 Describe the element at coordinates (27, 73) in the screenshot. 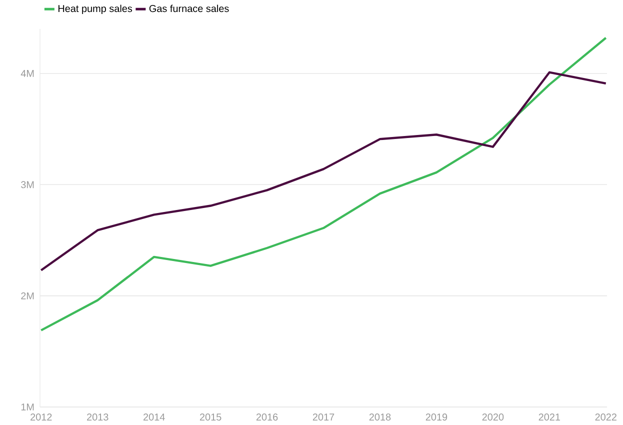

I see `y-tick-label: 4M` at that location.